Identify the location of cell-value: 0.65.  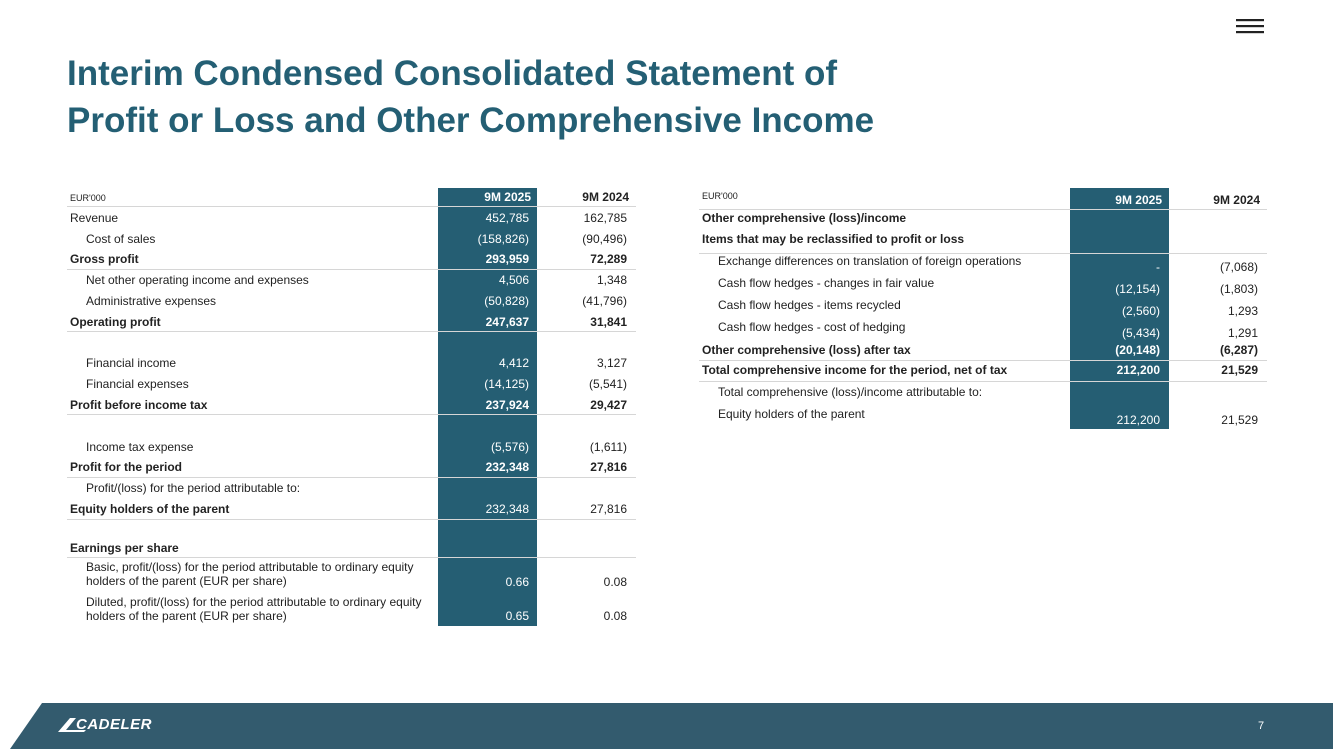
(517, 616).